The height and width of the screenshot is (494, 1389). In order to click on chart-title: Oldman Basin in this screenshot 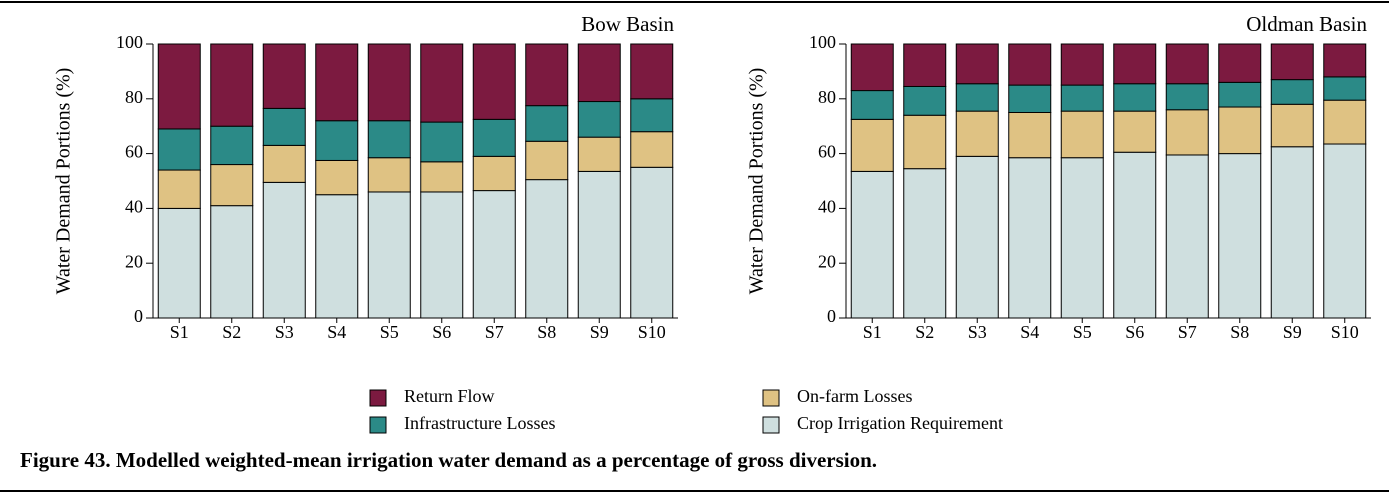, I will do `click(1306, 24)`.